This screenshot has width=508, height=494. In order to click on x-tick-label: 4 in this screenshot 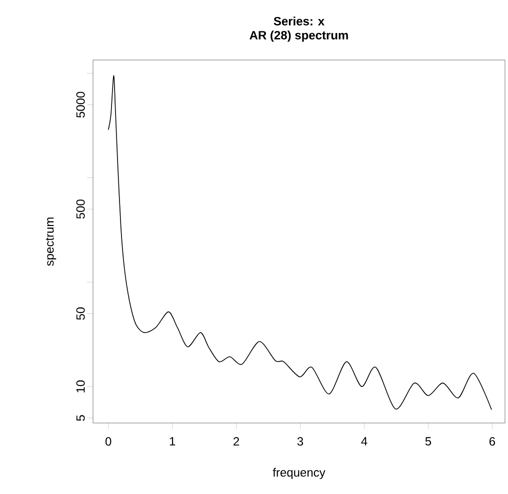, I will do `click(364, 441)`.